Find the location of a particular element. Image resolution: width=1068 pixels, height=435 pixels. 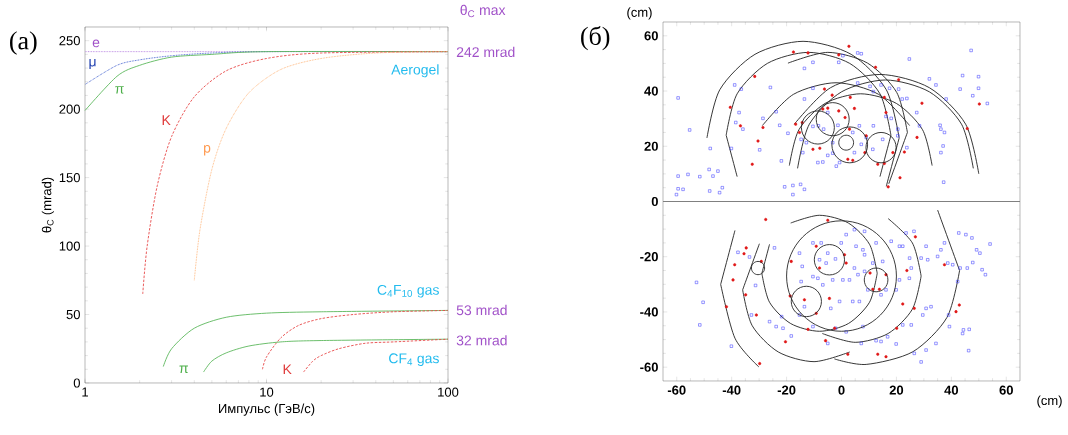

y-tick-label: -20 is located at coordinates (649, 257).